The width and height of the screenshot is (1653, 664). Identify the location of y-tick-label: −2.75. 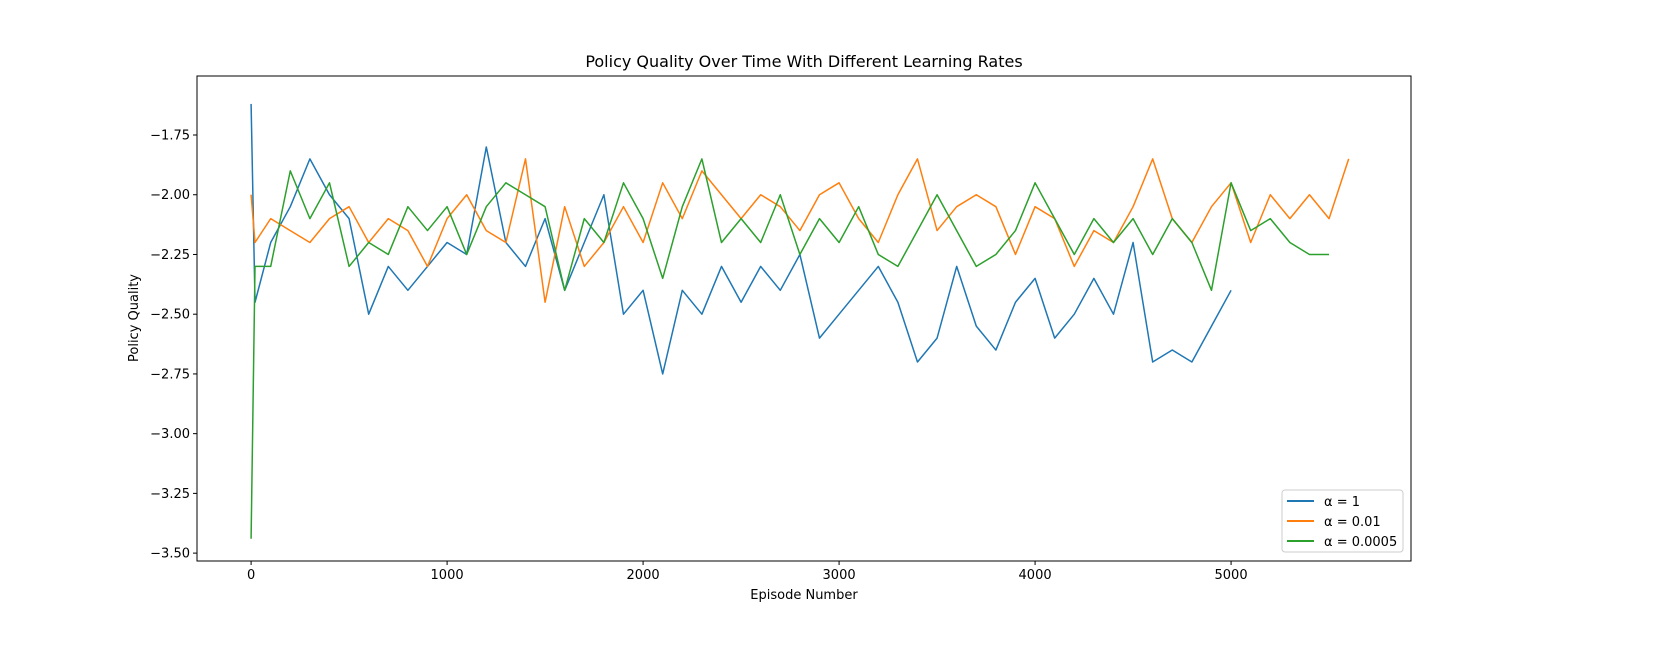
(170, 374).